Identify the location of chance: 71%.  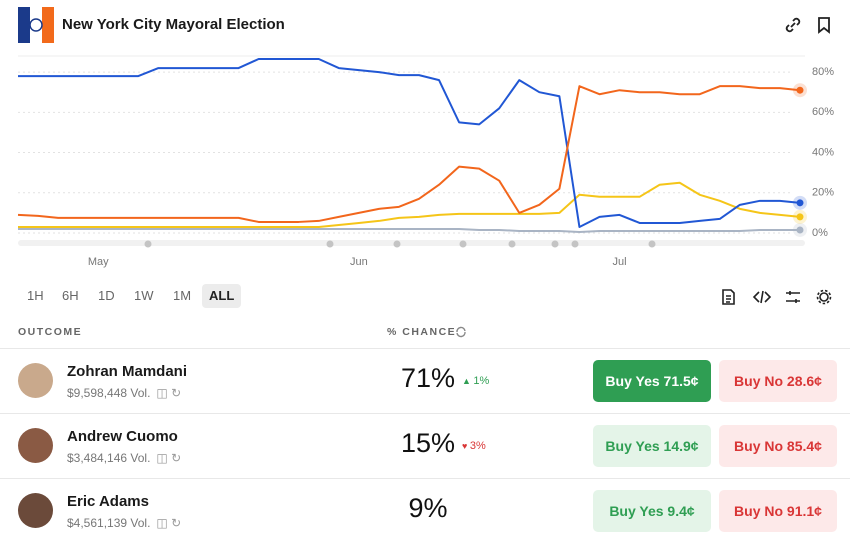
(428, 378).